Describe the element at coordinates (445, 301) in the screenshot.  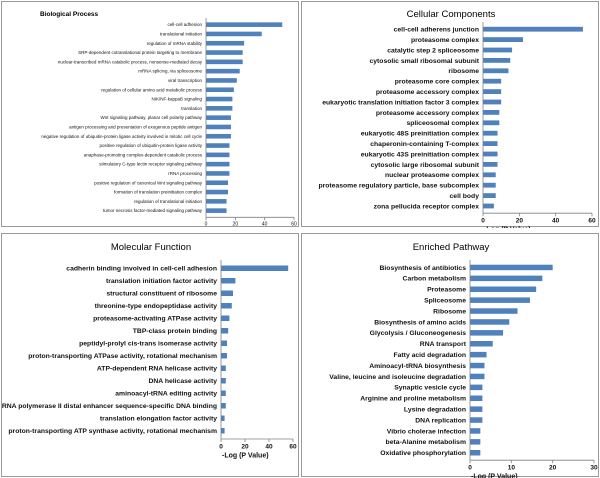
I see `category-label: Spliceosome` at that location.